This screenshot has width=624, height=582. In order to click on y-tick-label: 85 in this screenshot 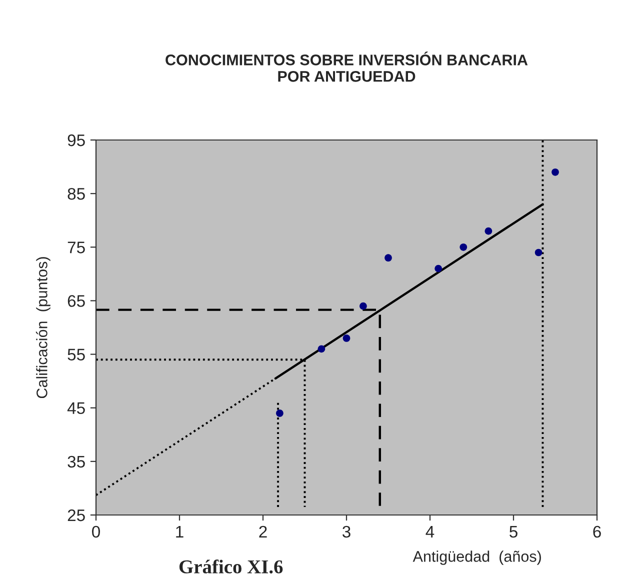, I will do `click(76, 194)`.